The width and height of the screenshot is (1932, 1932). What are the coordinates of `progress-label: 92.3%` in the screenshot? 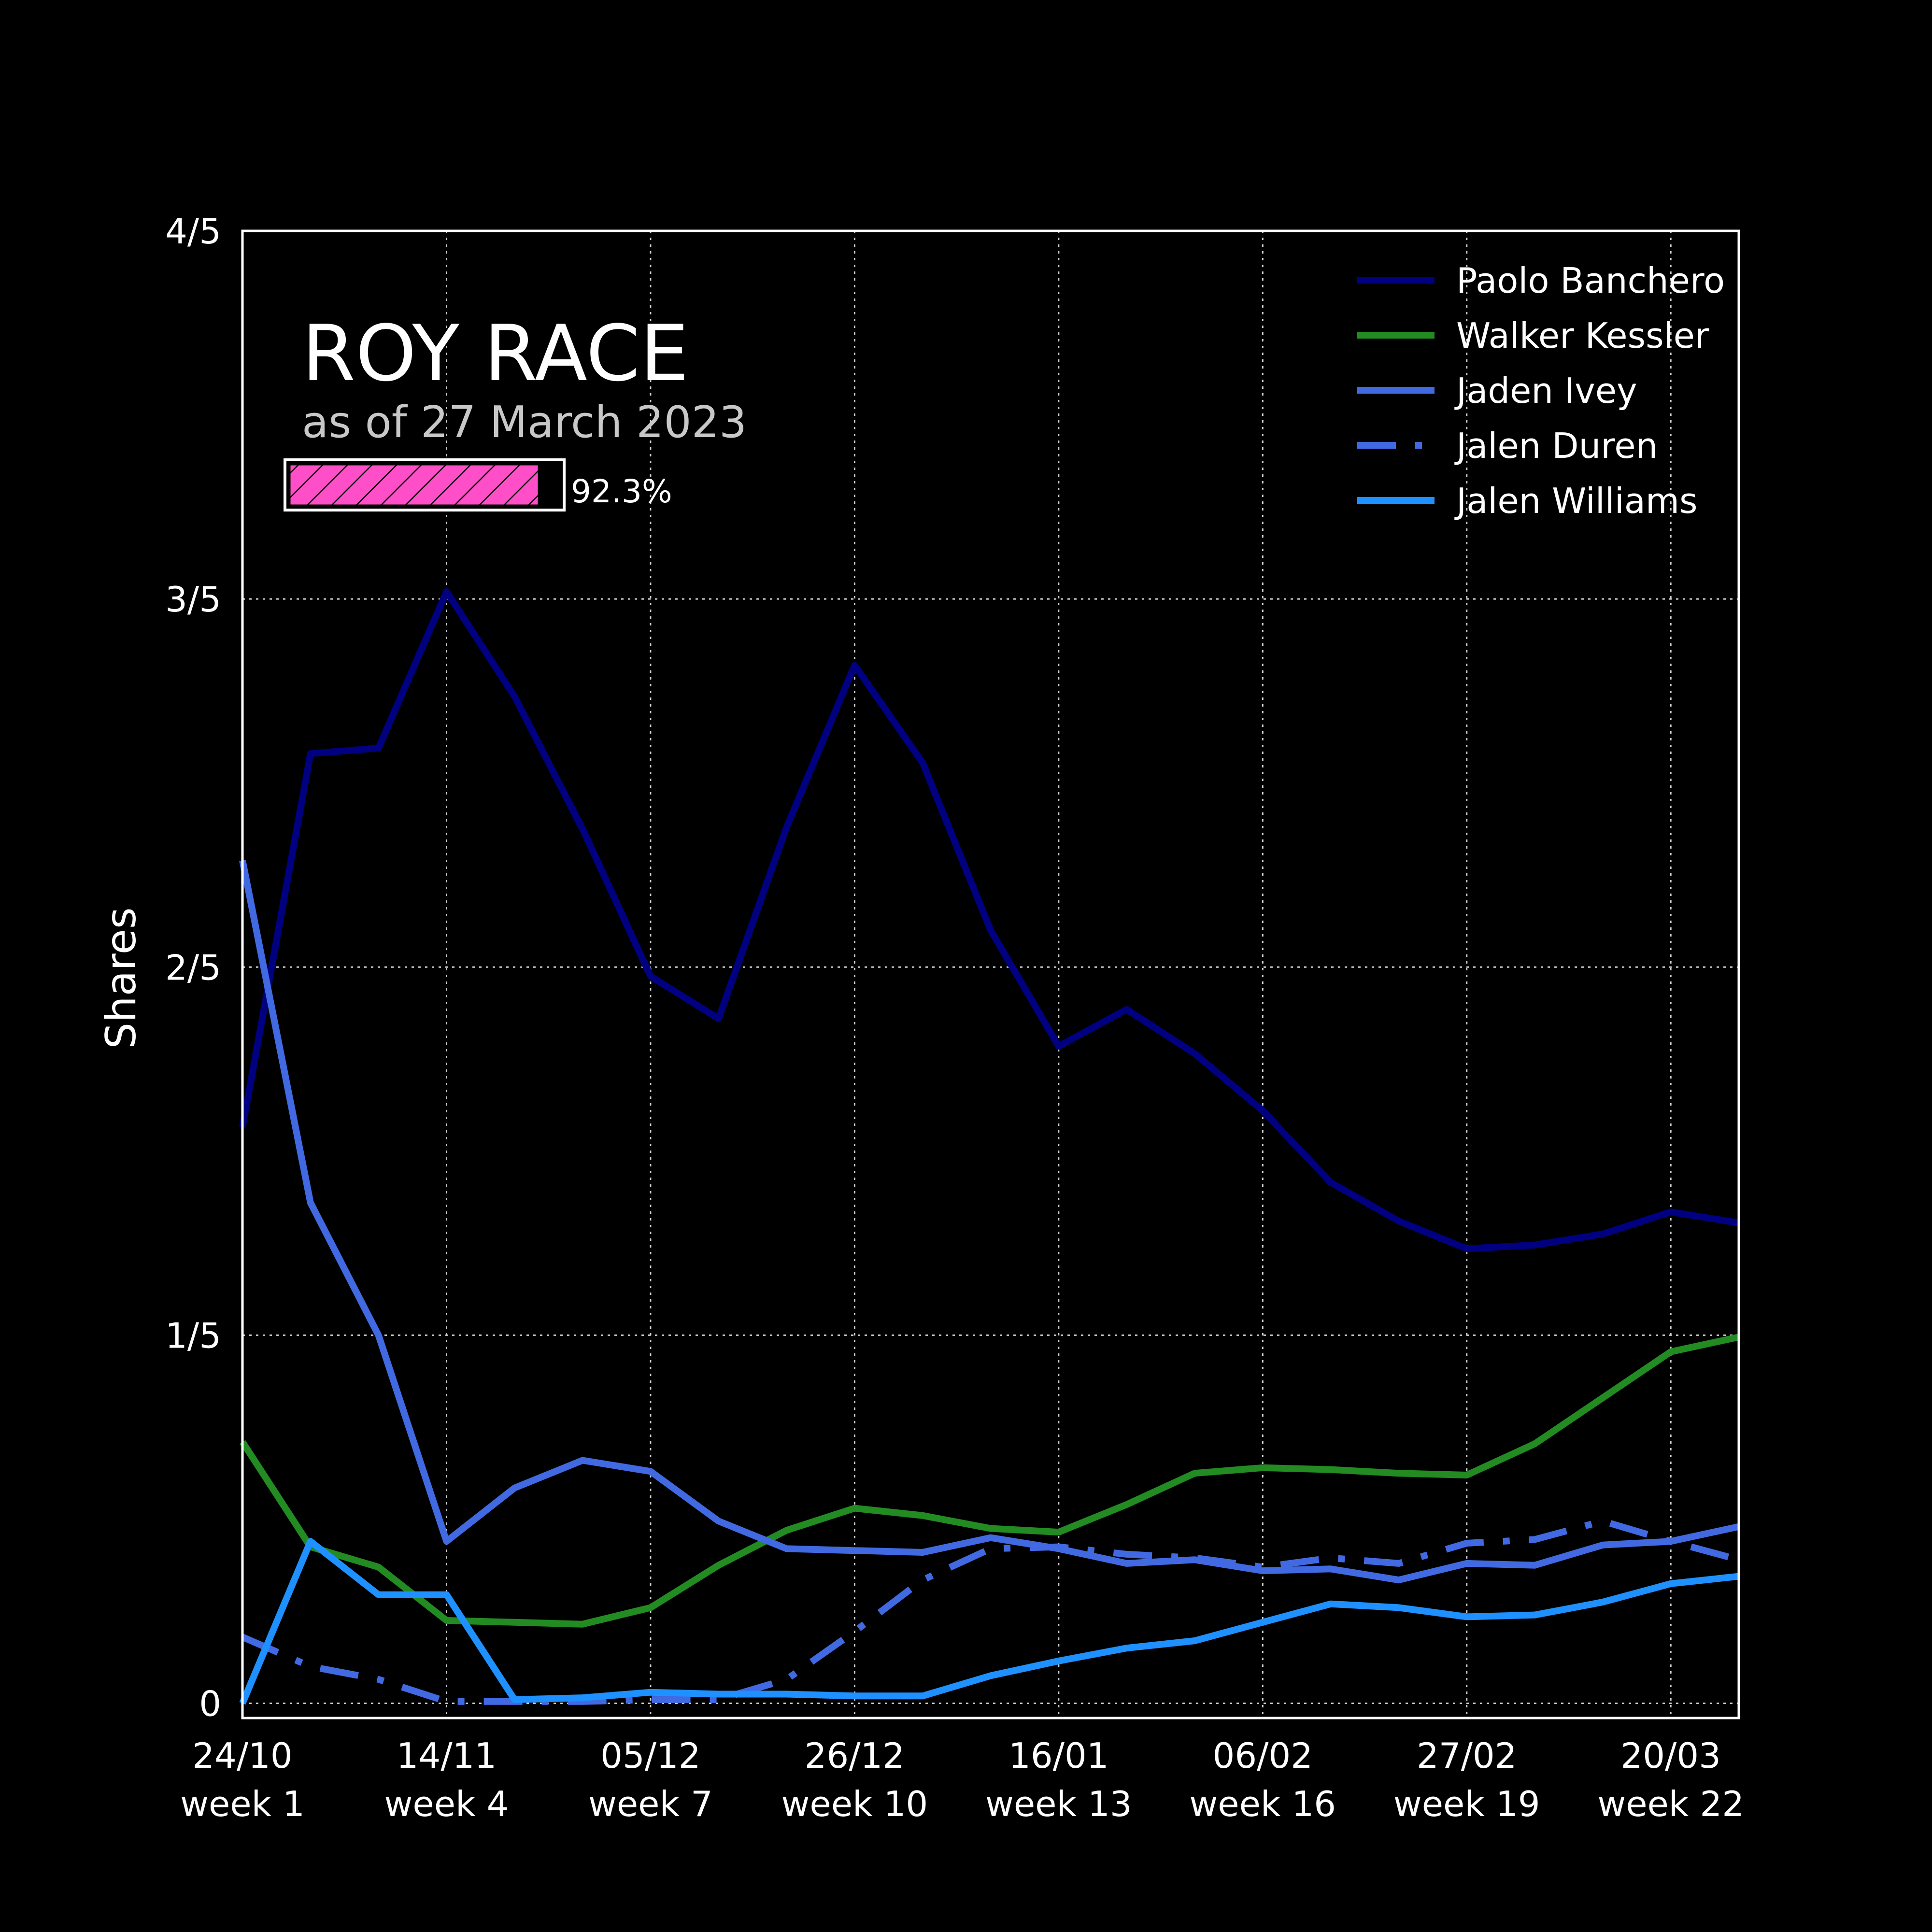 It's located at (621, 491).